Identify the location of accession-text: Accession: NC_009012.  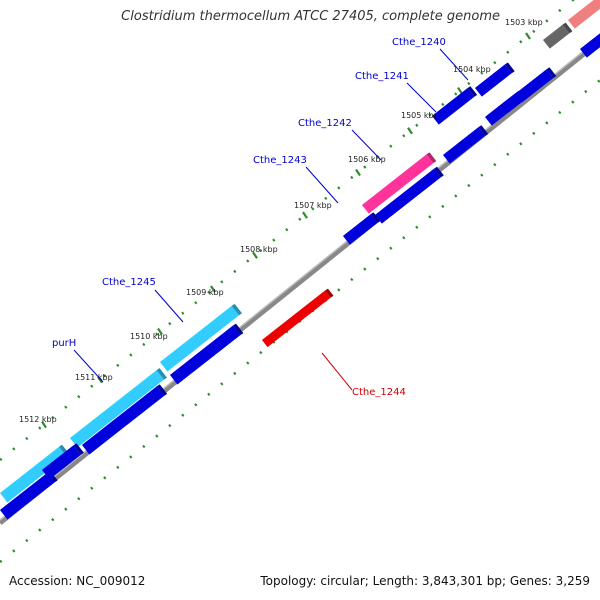
(77, 581).